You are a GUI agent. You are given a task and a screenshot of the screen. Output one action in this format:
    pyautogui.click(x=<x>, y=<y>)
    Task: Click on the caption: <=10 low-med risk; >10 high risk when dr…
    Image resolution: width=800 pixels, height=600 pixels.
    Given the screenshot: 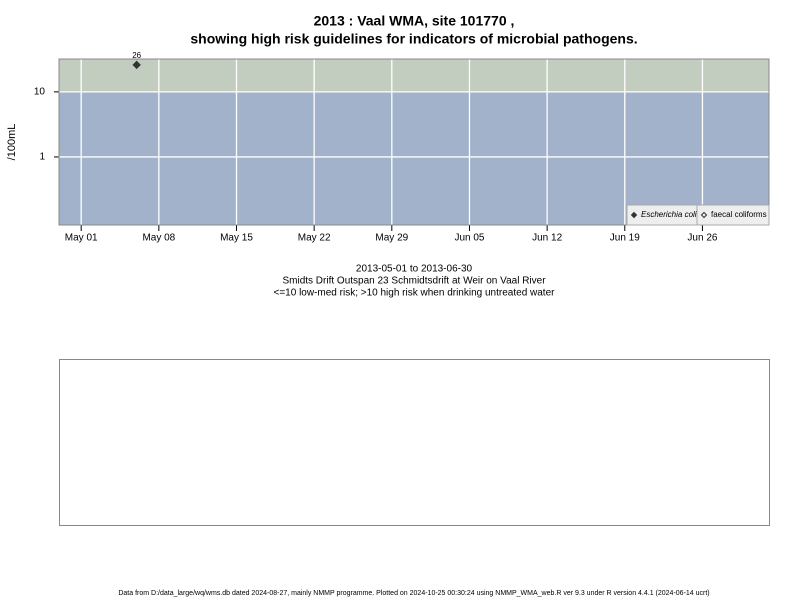 What is the action you would take?
    pyautogui.click(x=415, y=293)
    